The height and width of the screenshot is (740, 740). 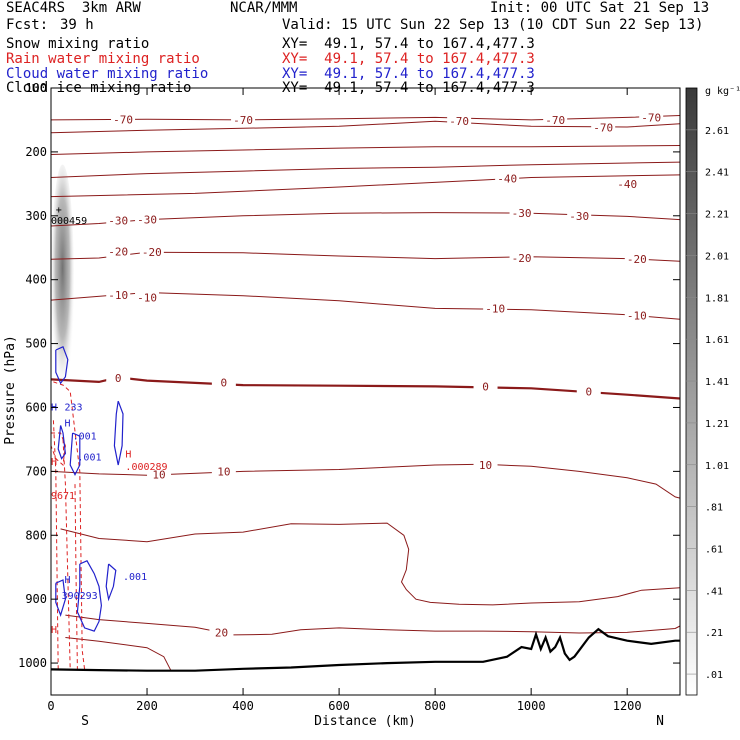 What do you see at coordinates (85, 721) in the screenshot?
I see `south-end-label: S` at bounding box center [85, 721].